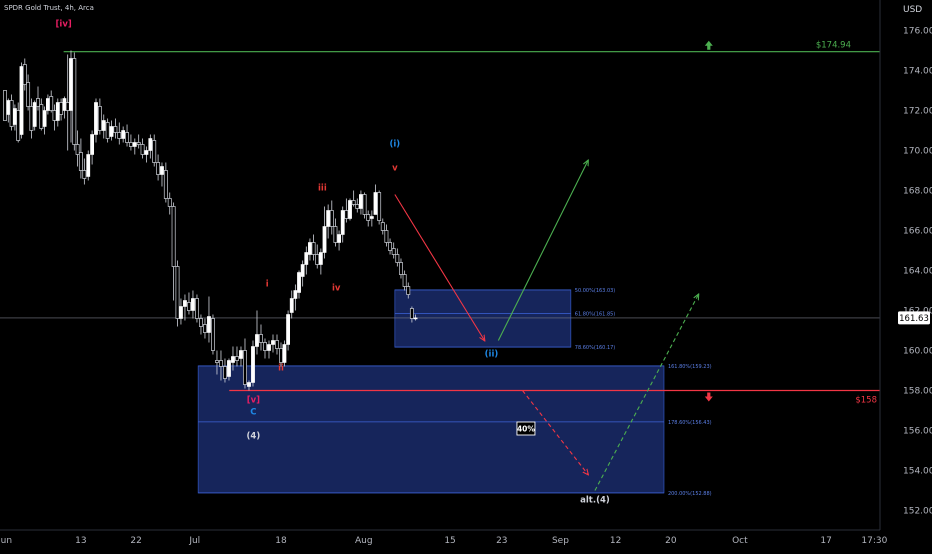  I want to click on wave-label: iv, so click(336, 289).